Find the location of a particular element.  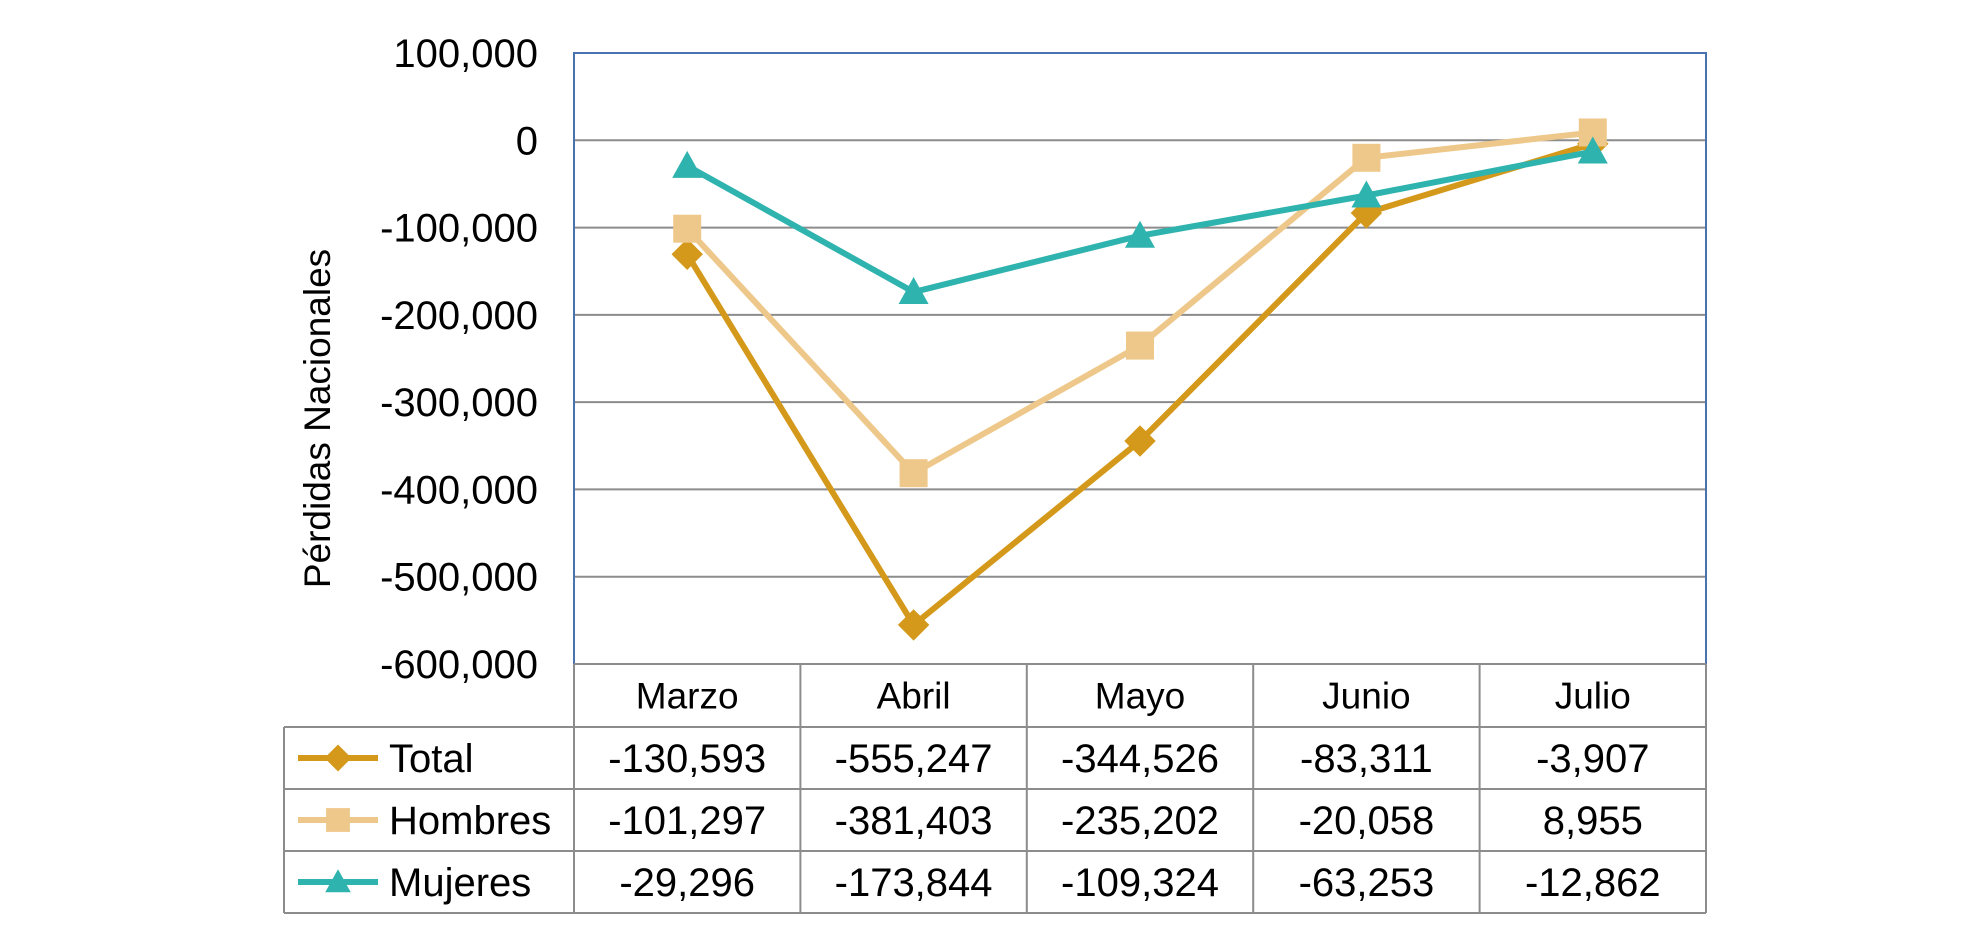

table-cell-value: -344,526 is located at coordinates (1140, 759).